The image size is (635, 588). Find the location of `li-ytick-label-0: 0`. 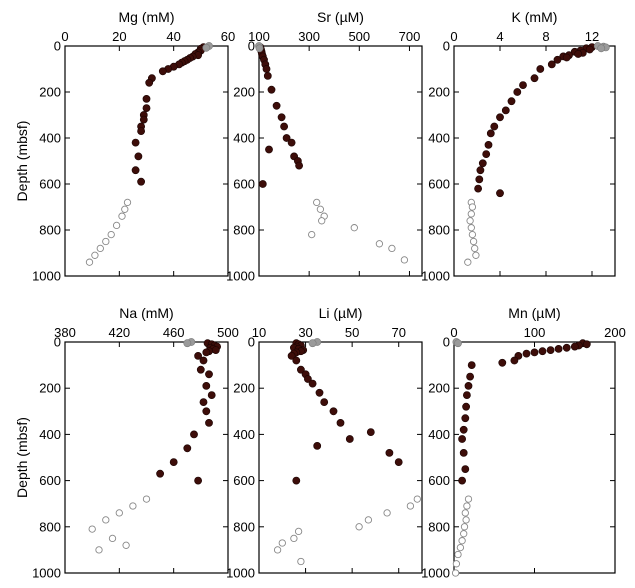

li-ytick-label-0: 0 is located at coordinates (251, 342).